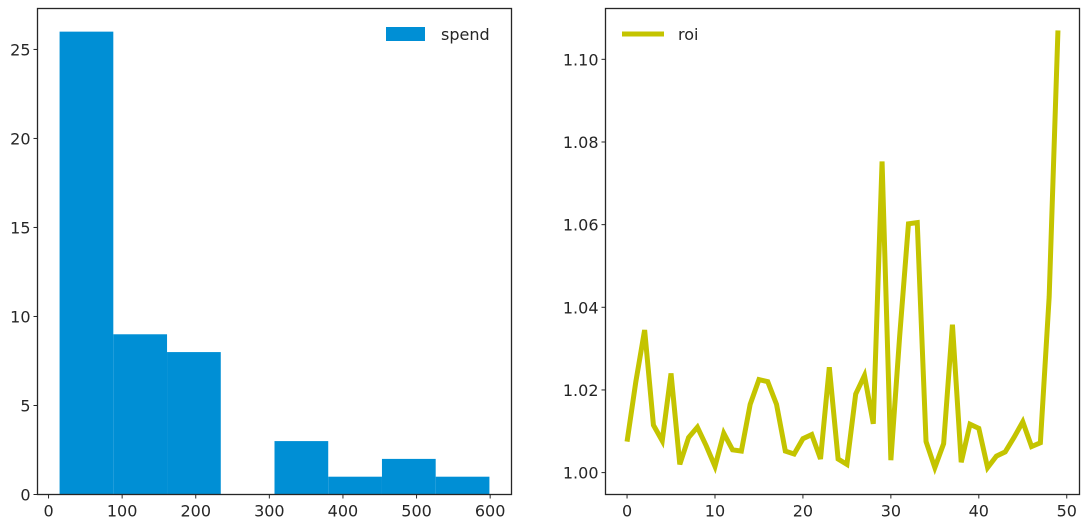 This screenshot has width=1090, height=528. I want to click on histogram-x-ticks: 0 100 200 300 400 500 600, so click(274, 507).